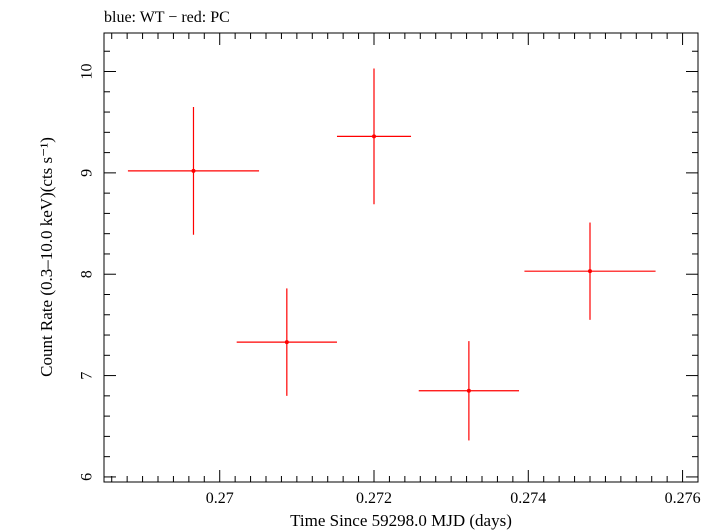 This screenshot has width=721, height=532. Describe the element at coordinates (46, 257) in the screenshot. I see `y-axis-label: Count Rate (0.3–10.0 keV)(cts s⁻¹)` at that location.